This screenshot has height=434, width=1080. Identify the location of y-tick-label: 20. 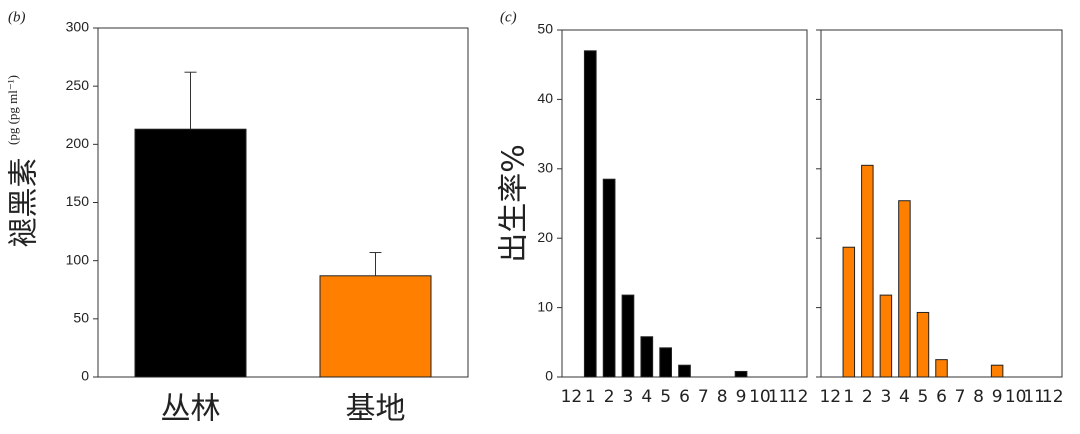
(545, 237).